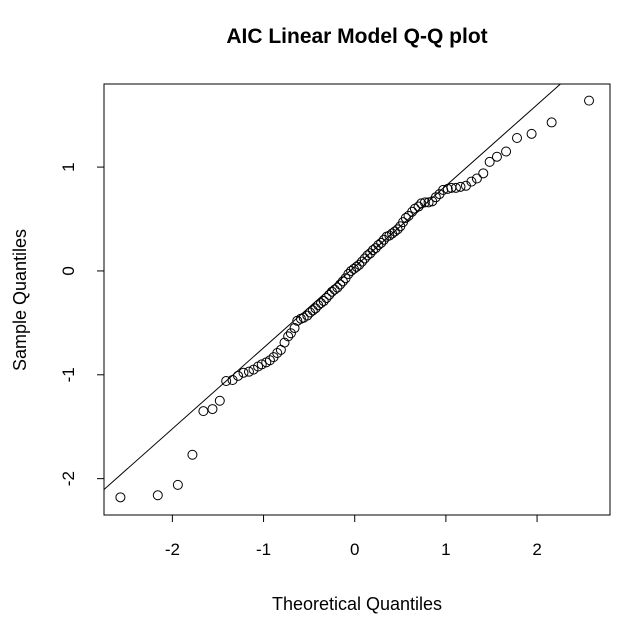 This screenshot has height=637, width=625. Describe the element at coordinates (357, 604) in the screenshot. I see `x-axis-label: Theoretical Quantiles` at that location.